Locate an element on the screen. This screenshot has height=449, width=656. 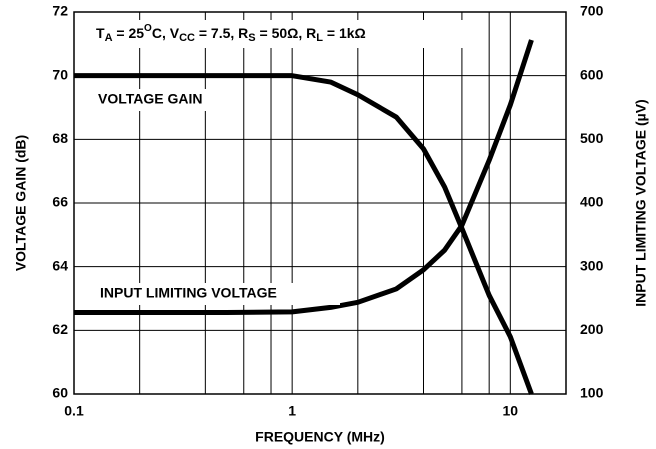
annotation: TA = 25OC, VCC = 7.5, RS = 50Ω, RL = 1kΩ is located at coordinates (231, 33).